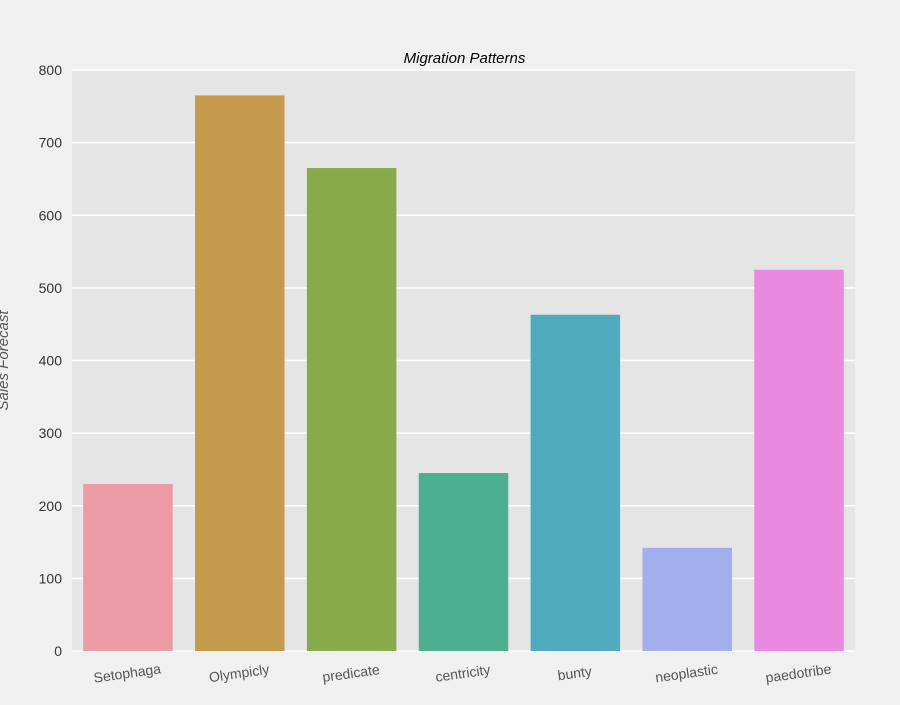  Describe the element at coordinates (51, 70) in the screenshot. I see `y-tick-label: 800` at that location.